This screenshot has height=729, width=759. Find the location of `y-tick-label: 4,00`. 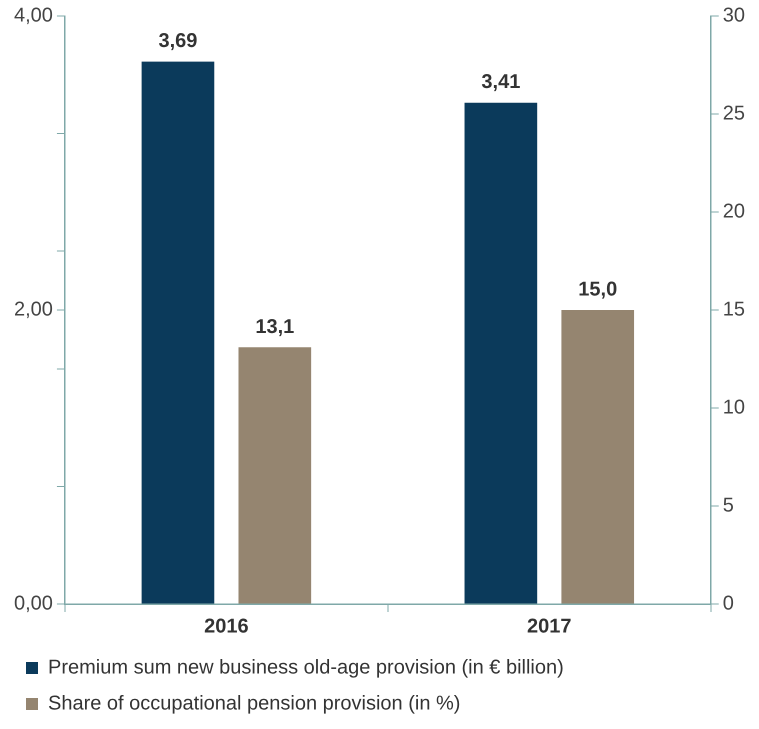

y-tick-label: 4,00 is located at coordinates (33, 15).